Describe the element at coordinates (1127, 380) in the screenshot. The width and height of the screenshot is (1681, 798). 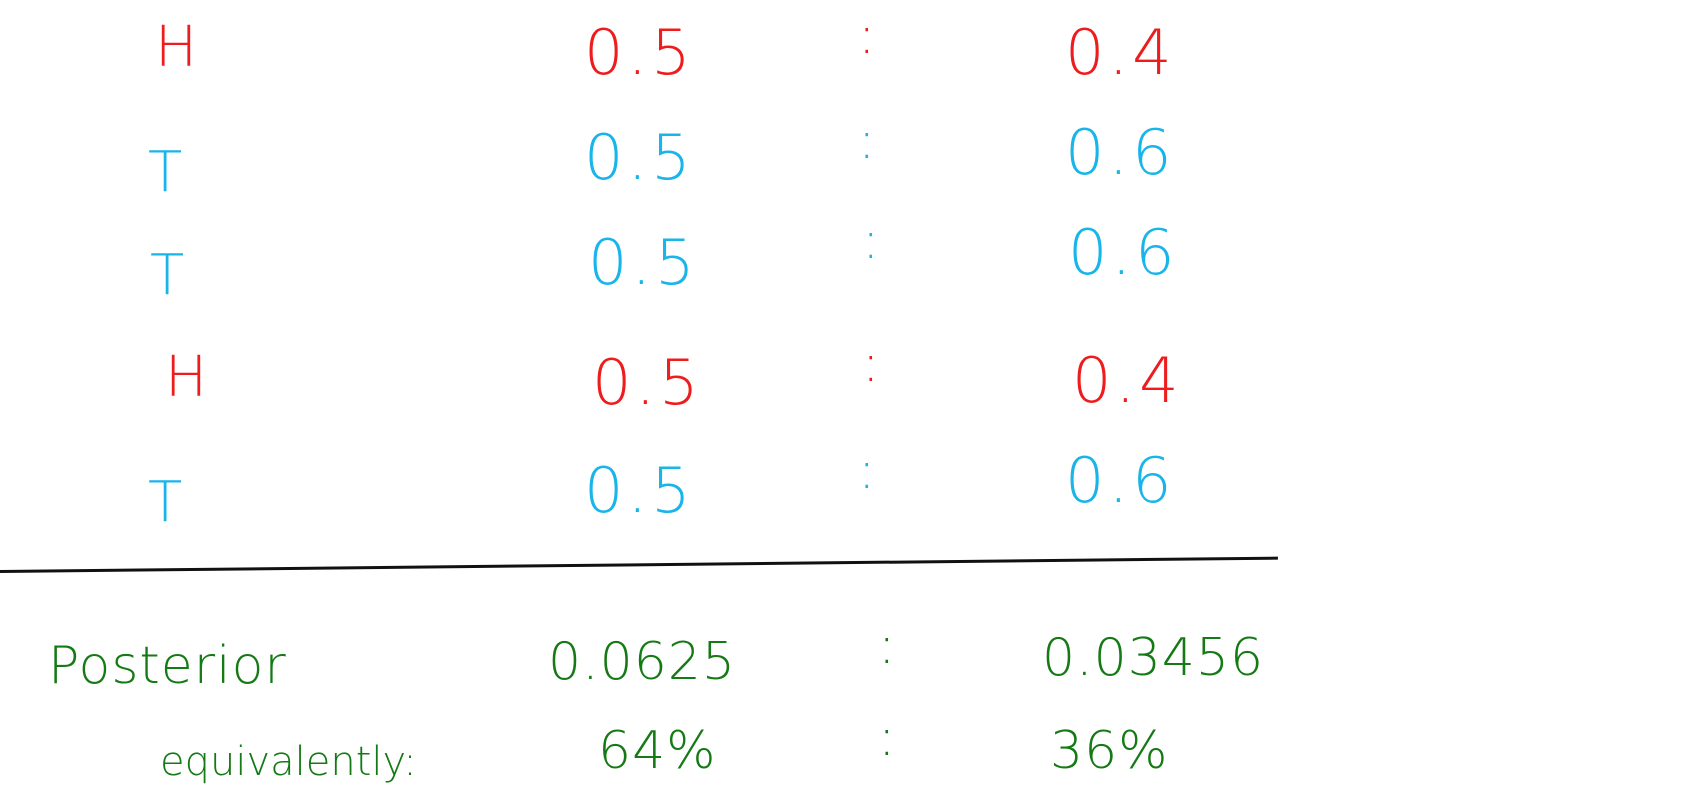
I see `row-4-right-value: 0.4` at that location.